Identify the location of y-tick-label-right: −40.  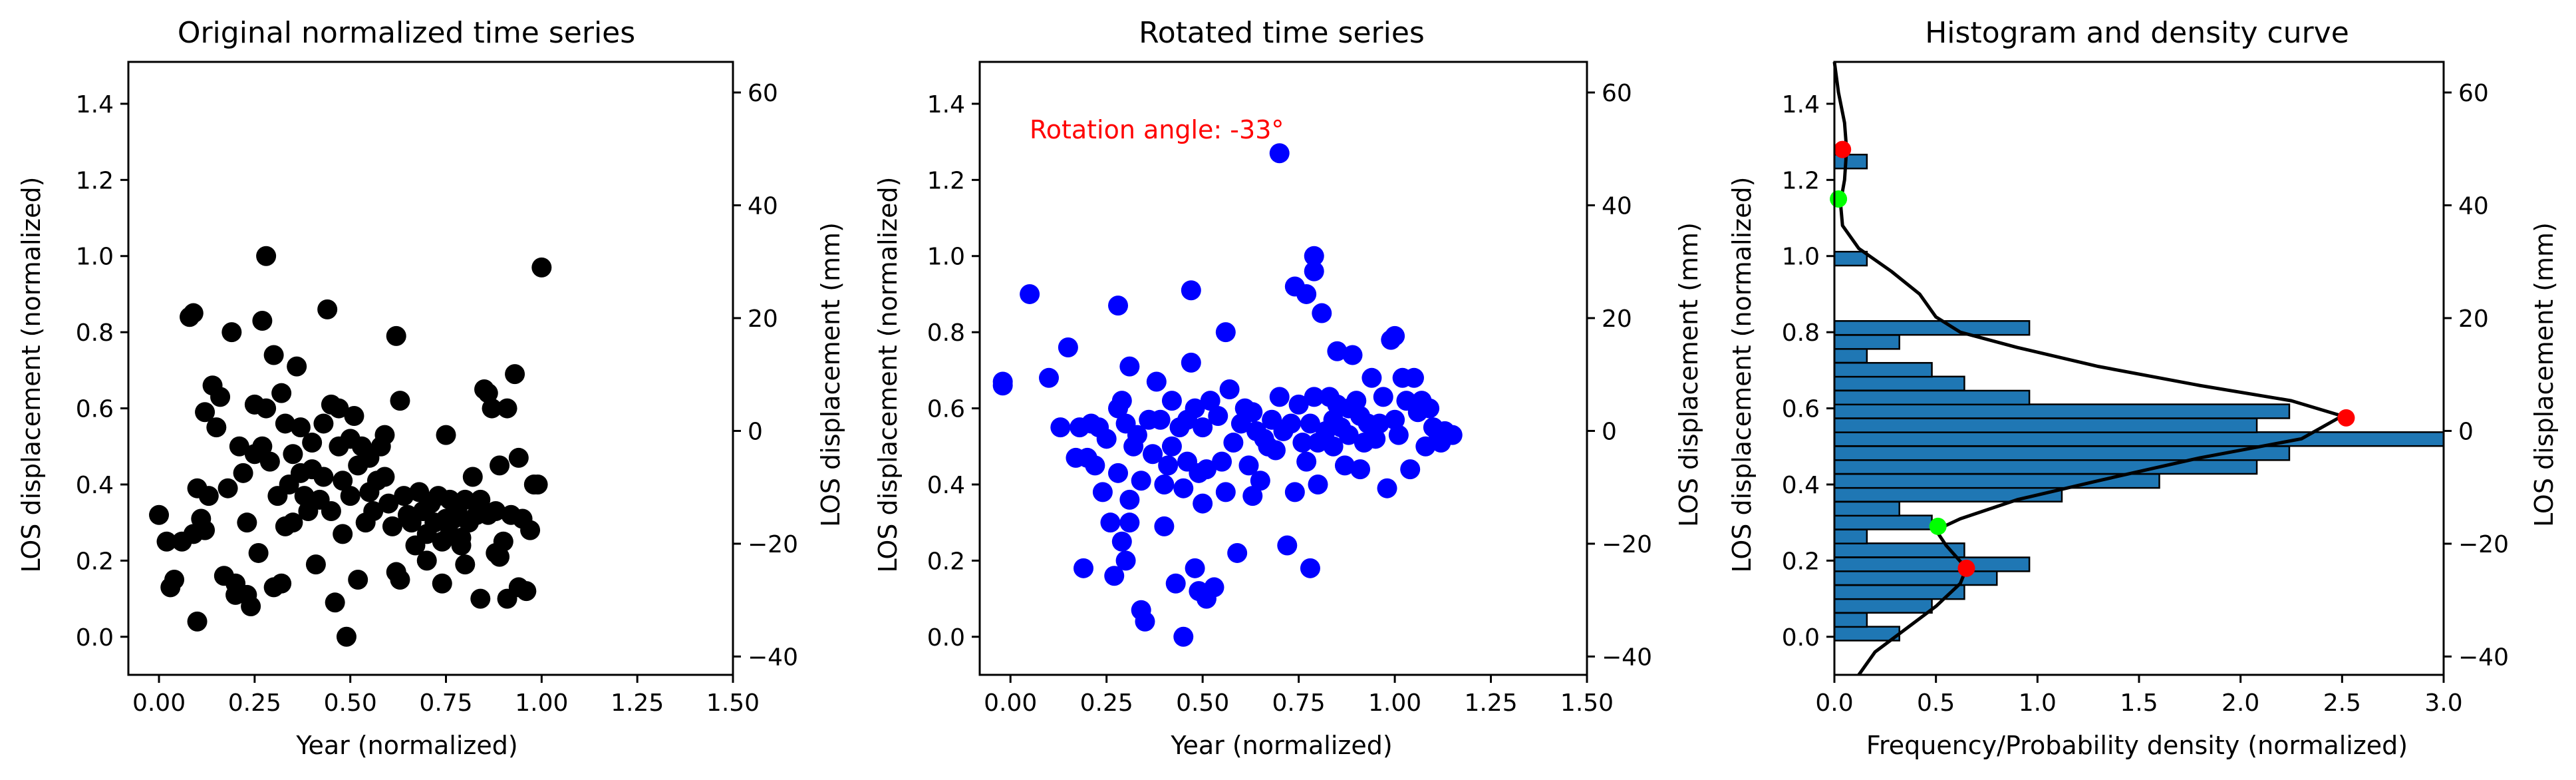
(2483, 657).